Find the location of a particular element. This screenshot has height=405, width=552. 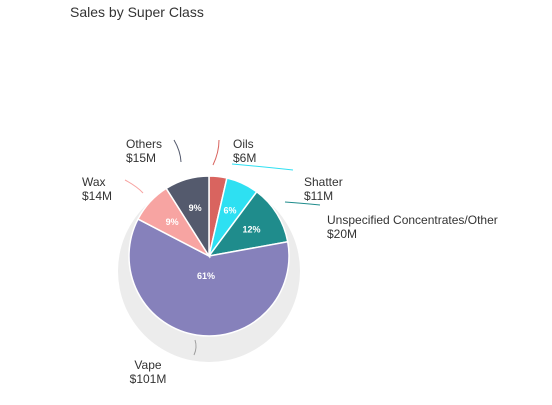

slice-value-vape: $101M is located at coordinates (148, 379).